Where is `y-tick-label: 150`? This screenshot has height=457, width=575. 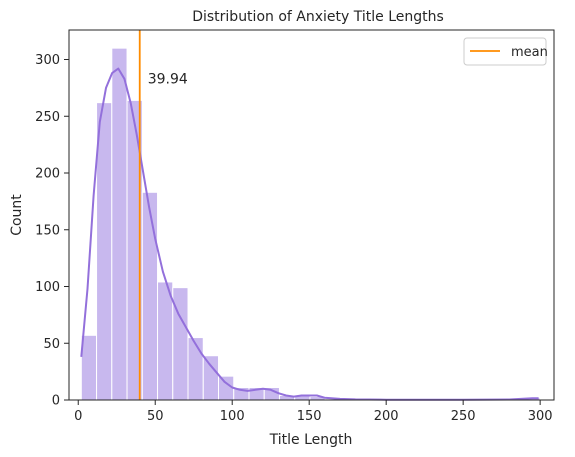
y-tick-label: 150 is located at coordinates (47, 230).